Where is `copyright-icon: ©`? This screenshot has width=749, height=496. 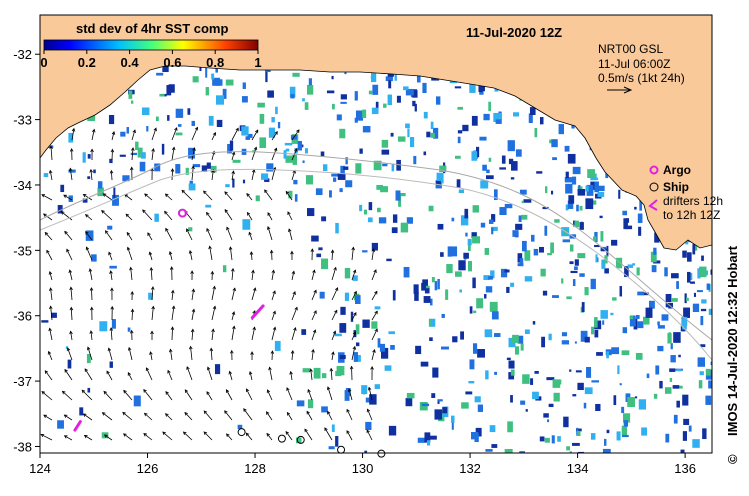
copyright-icon: © is located at coordinates (732, 459).